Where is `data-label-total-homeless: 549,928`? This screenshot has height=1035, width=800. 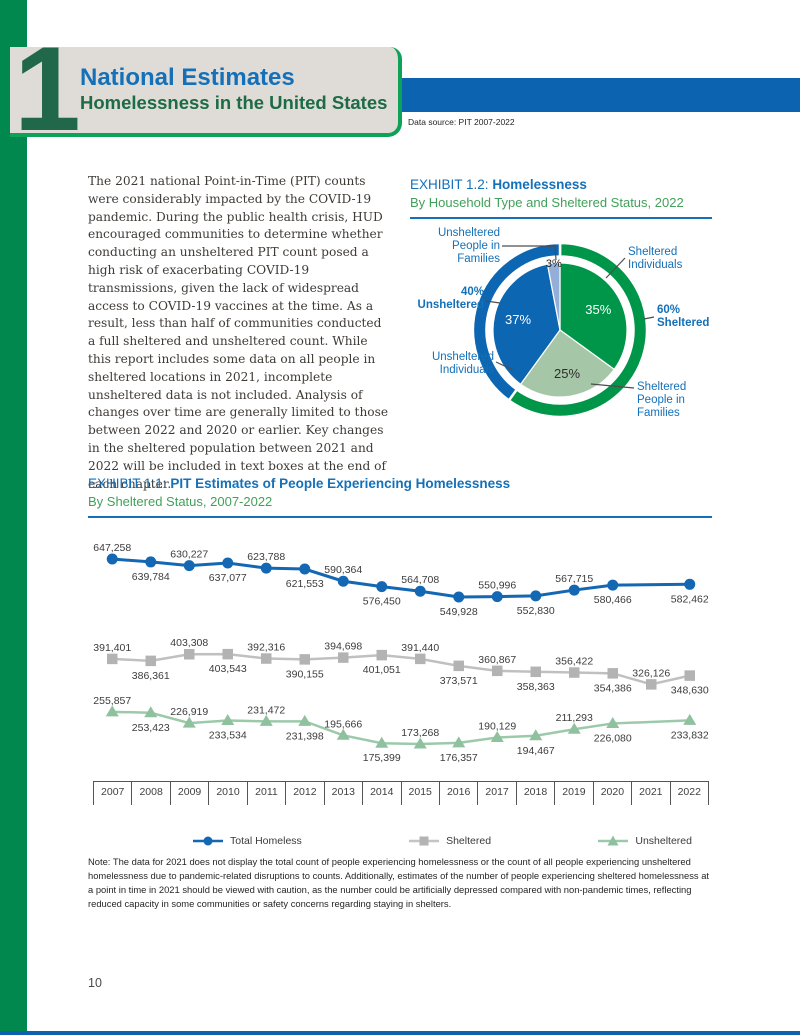 data-label-total-homeless: 549,928 is located at coordinates (459, 612).